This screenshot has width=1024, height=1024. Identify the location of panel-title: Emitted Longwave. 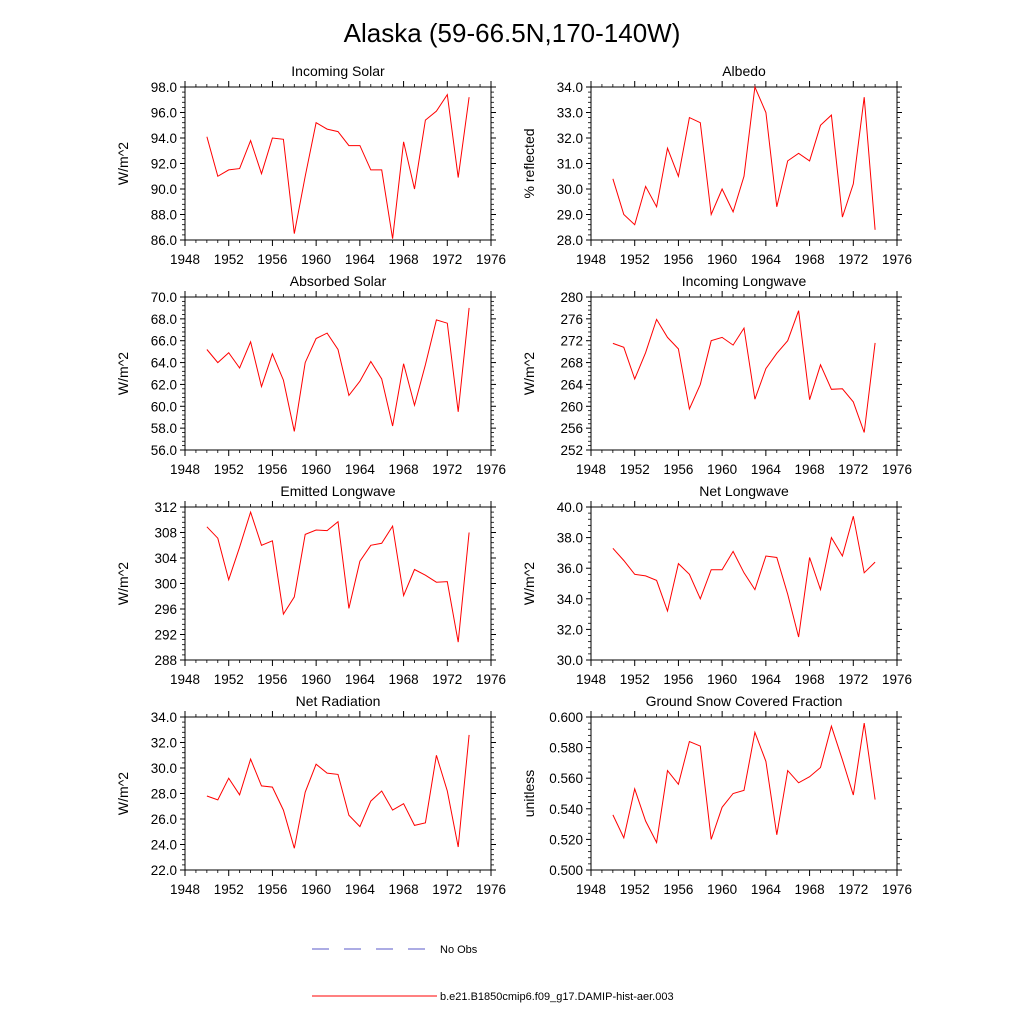
(337, 491).